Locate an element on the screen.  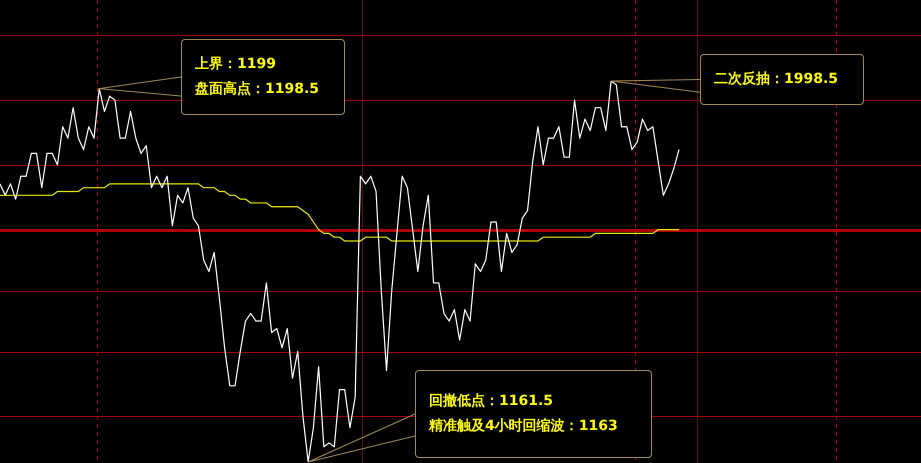
callout-box: 回撤低点：1161.5 精准触及4小时回缩波：1163 is located at coordinates (533, 414).